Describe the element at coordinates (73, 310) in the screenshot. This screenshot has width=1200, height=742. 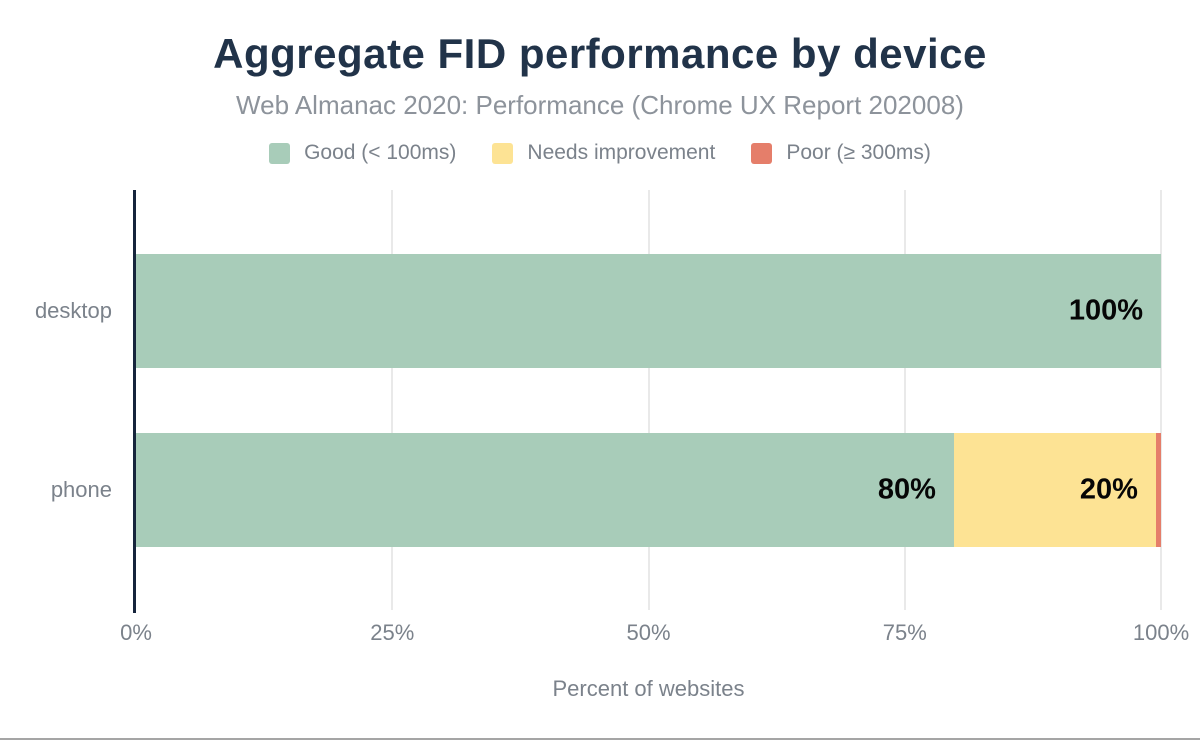
I see `y-category-label: desktop` at that location.